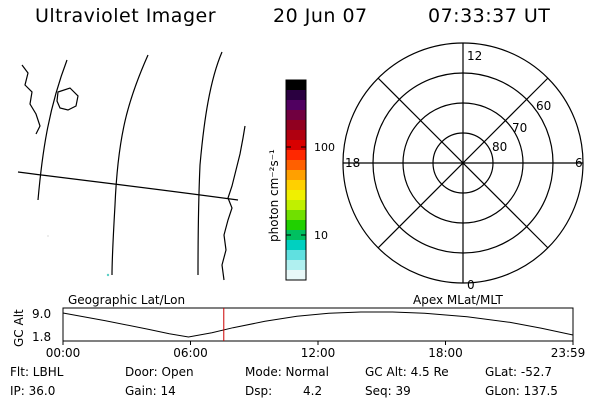 The image size is (600, 400). What do you see at coordinates (499, 147) in the screenshot?
I see `lat-label-80: 80` at bounding box center [499, 147].